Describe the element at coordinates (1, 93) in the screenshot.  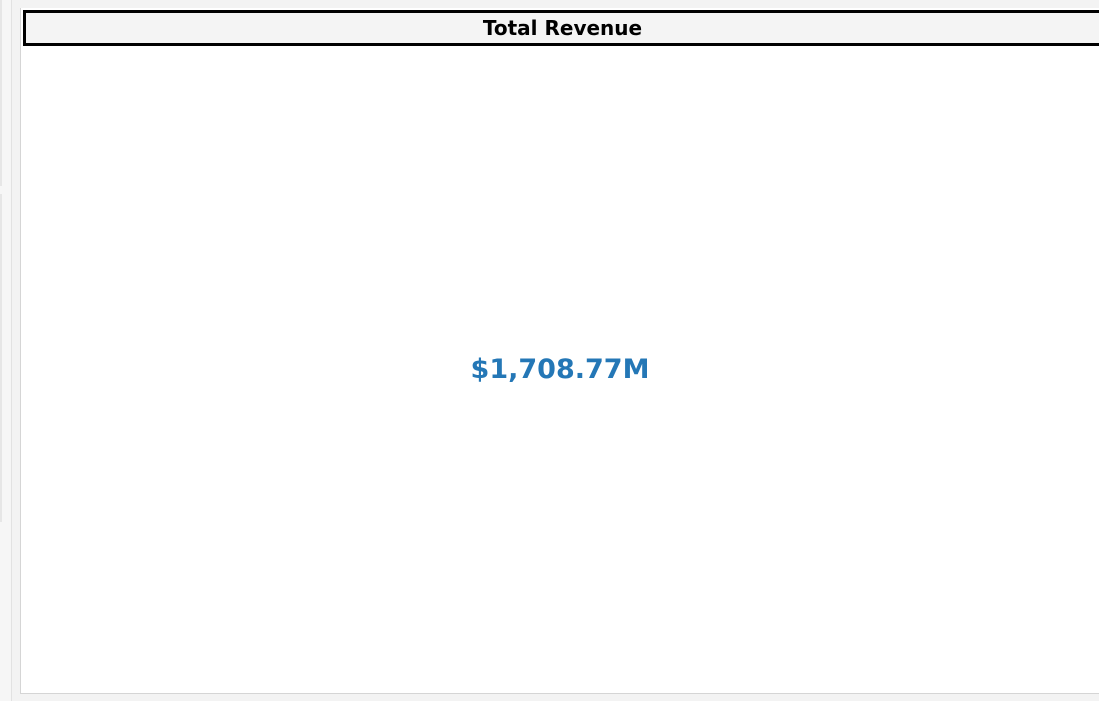
I see `left-pane-divider-top` at that location.